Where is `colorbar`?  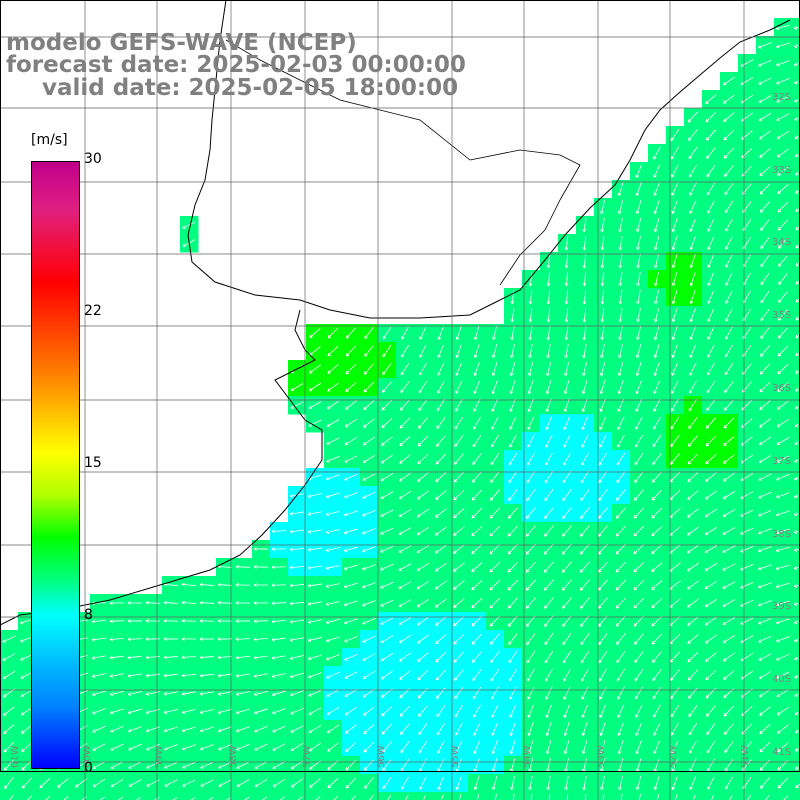
colorbar is located at coordinates (55, 465).